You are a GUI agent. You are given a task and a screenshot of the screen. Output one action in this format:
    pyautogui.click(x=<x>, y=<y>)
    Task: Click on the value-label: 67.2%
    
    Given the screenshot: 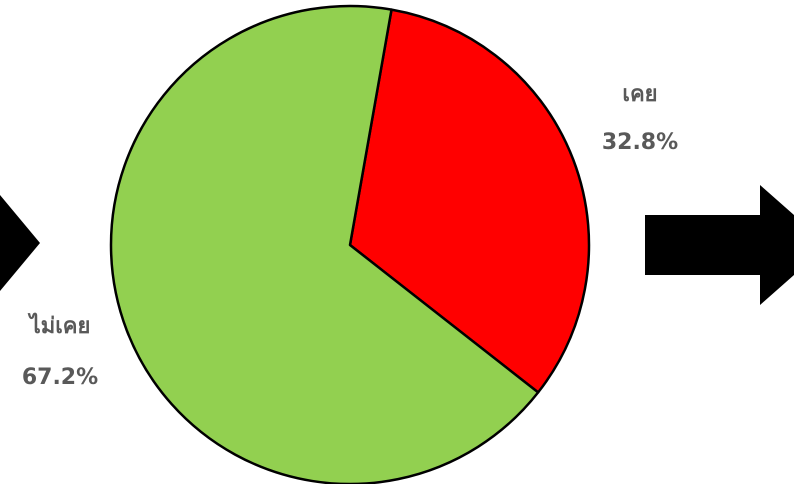 What is the action you would take?
    pyautogui.click(x=60, y=377)
    